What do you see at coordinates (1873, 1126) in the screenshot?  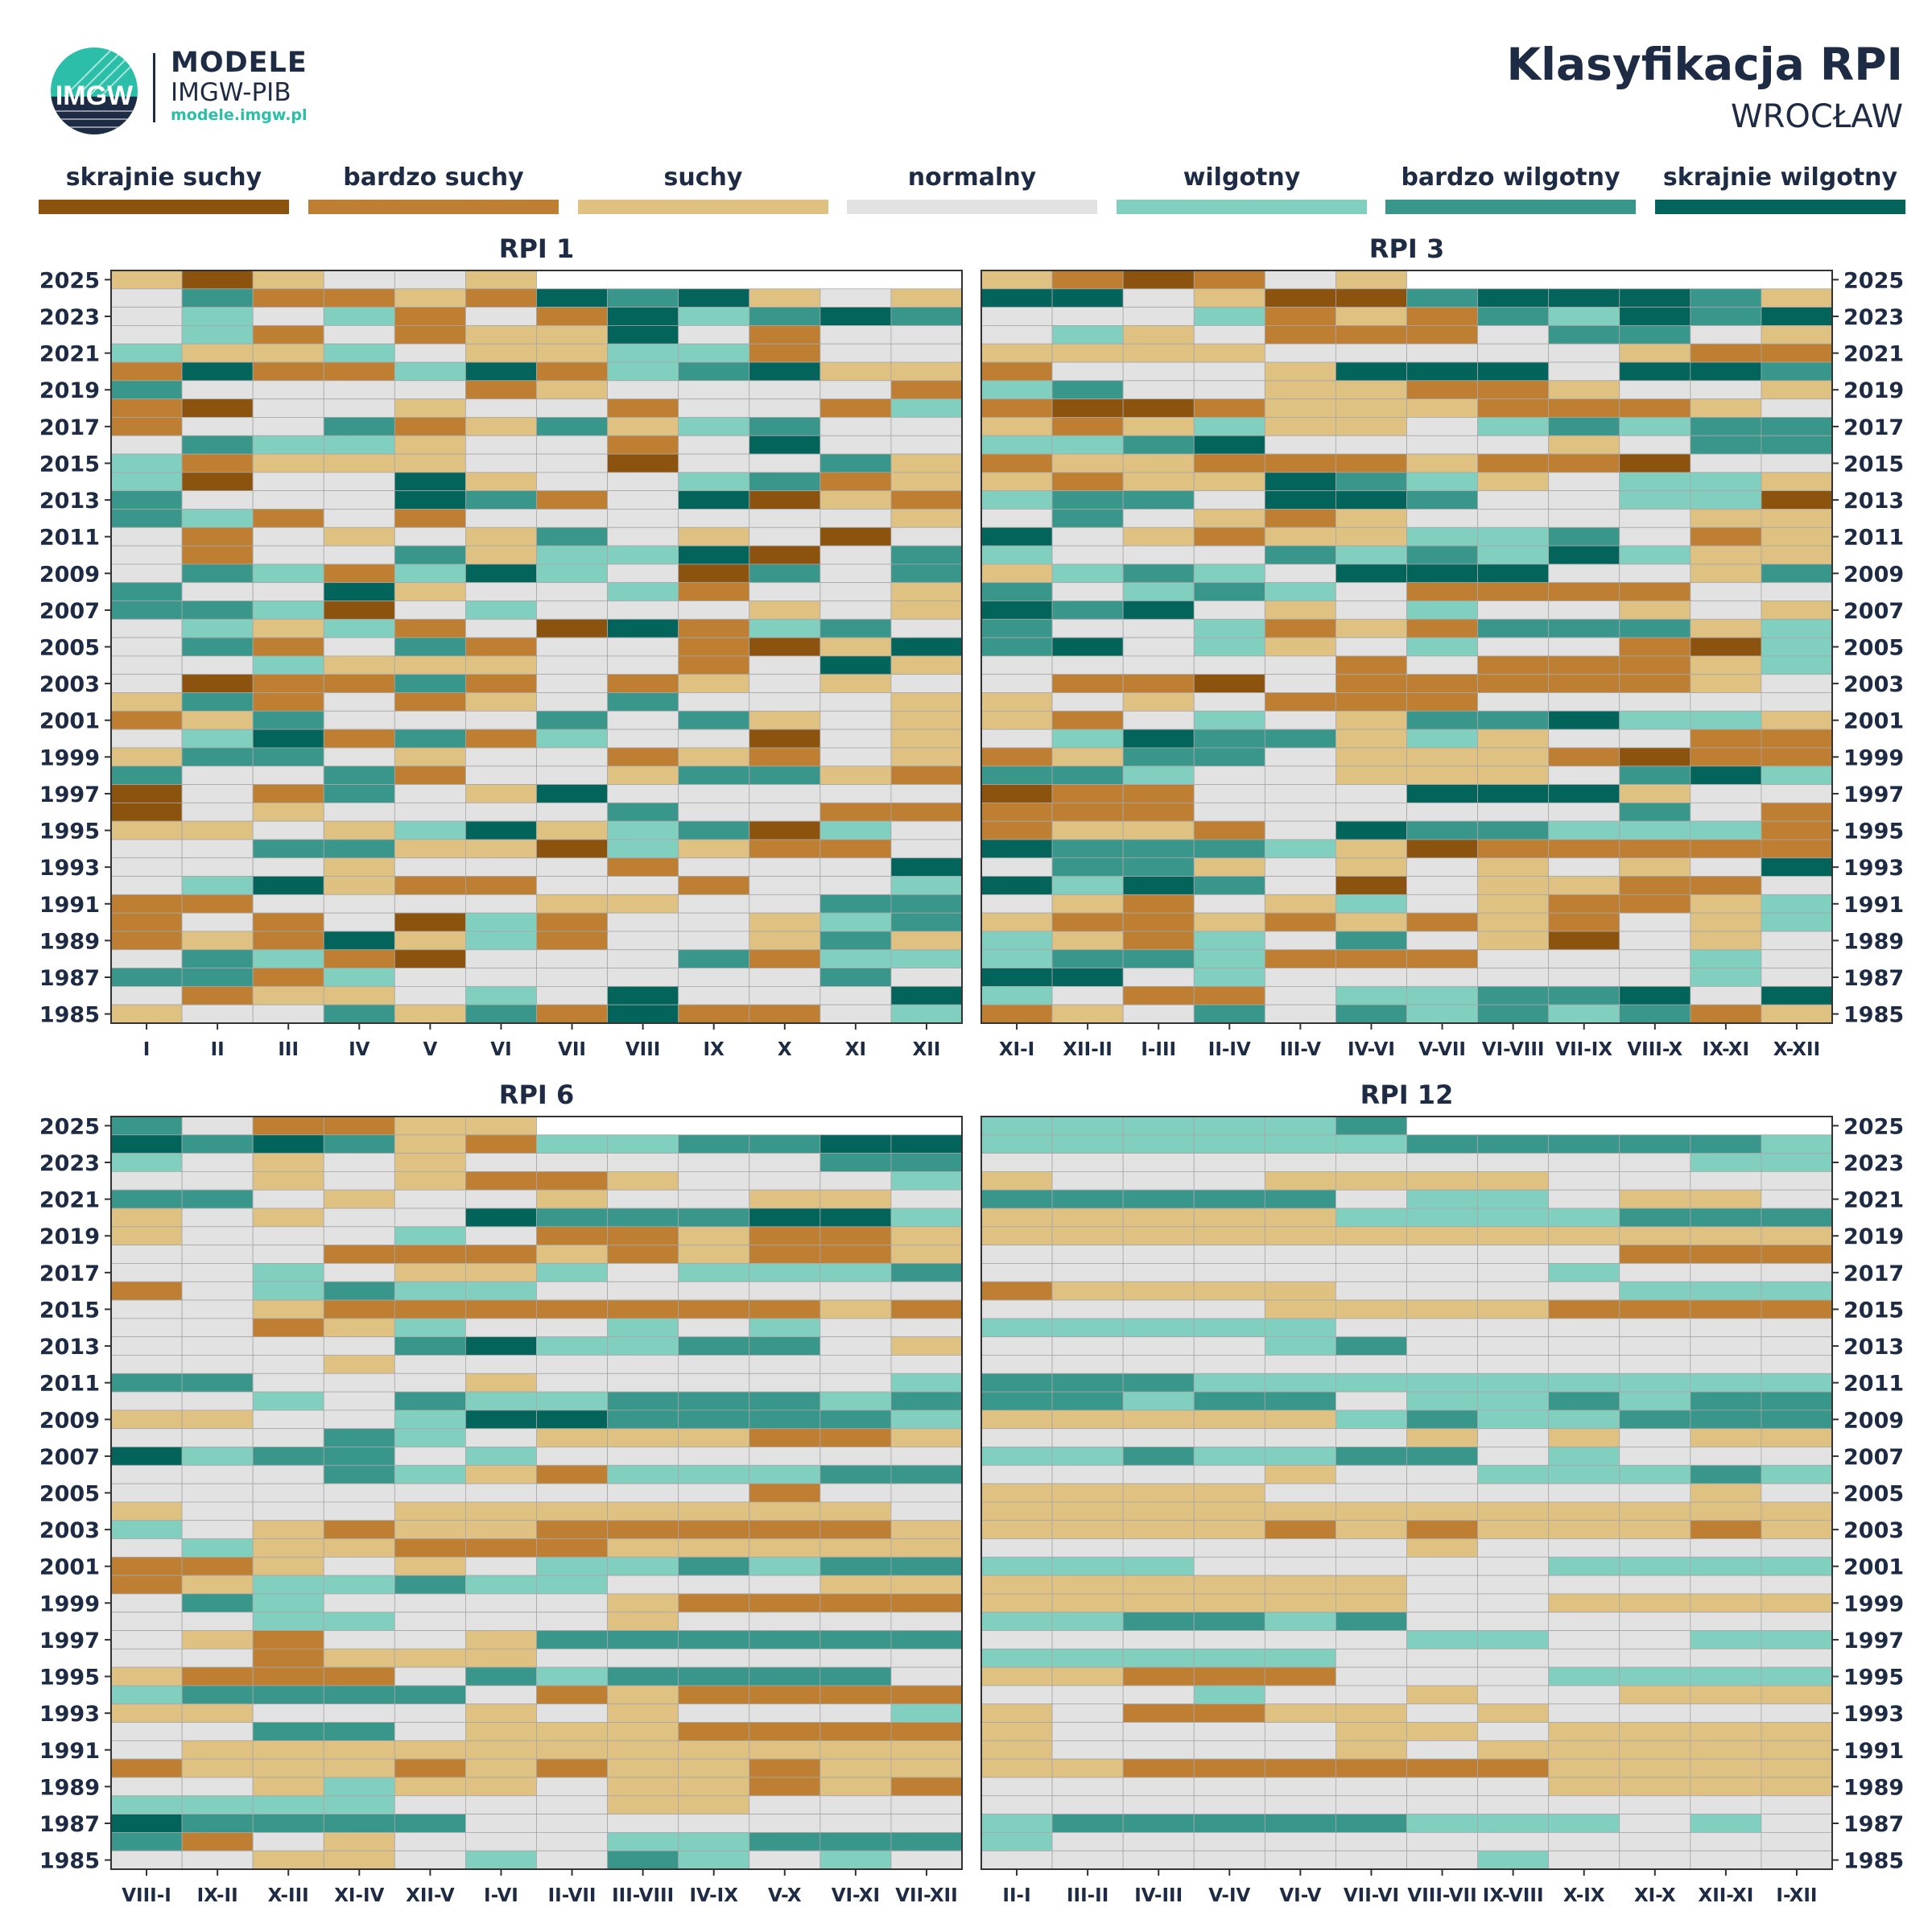 I see `y-tick-label: 2025` at bounding box center [1873, 1126].